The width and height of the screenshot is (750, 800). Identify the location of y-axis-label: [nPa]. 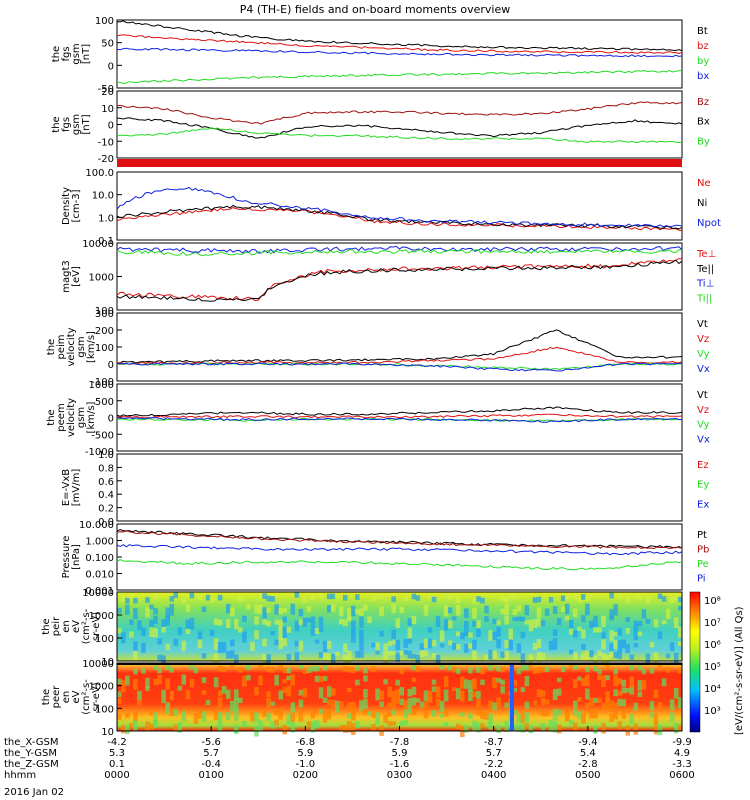
(76, 557).